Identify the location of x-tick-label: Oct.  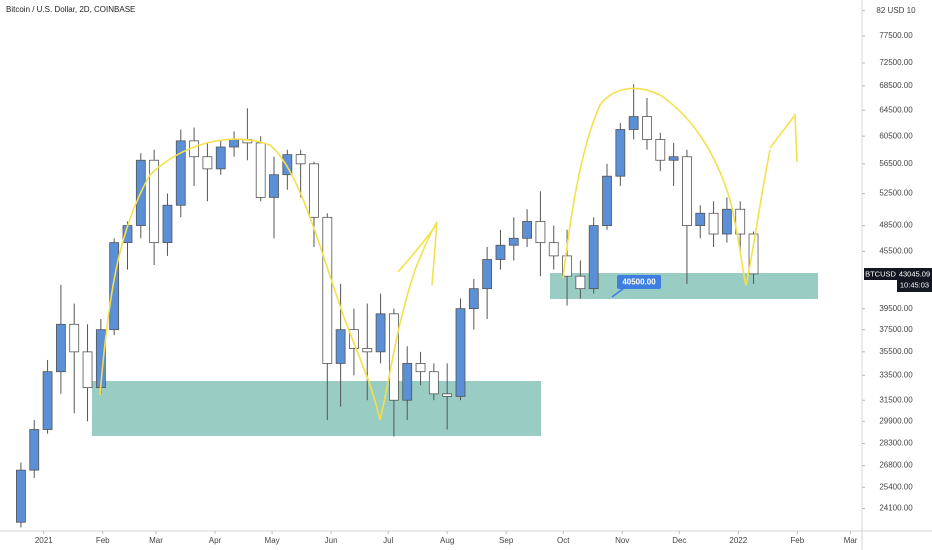
(563, 540).